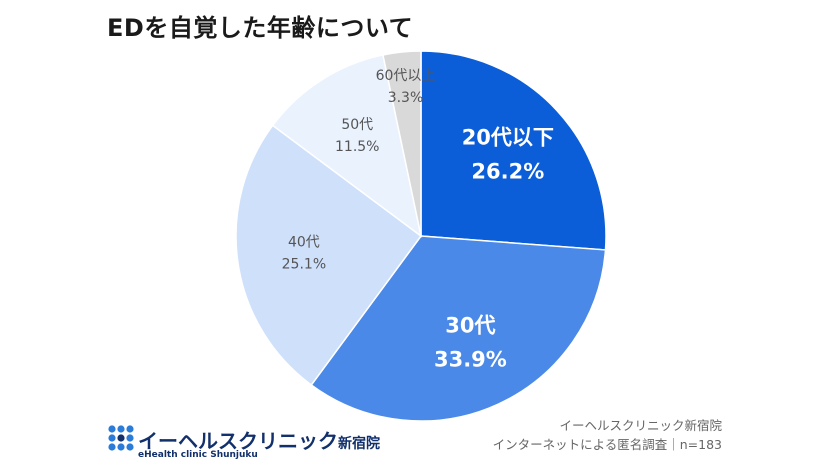  Describe the element at coordinates (406, 98) in the screenshot. I see `slice-value-5: 3.3%` at that location.